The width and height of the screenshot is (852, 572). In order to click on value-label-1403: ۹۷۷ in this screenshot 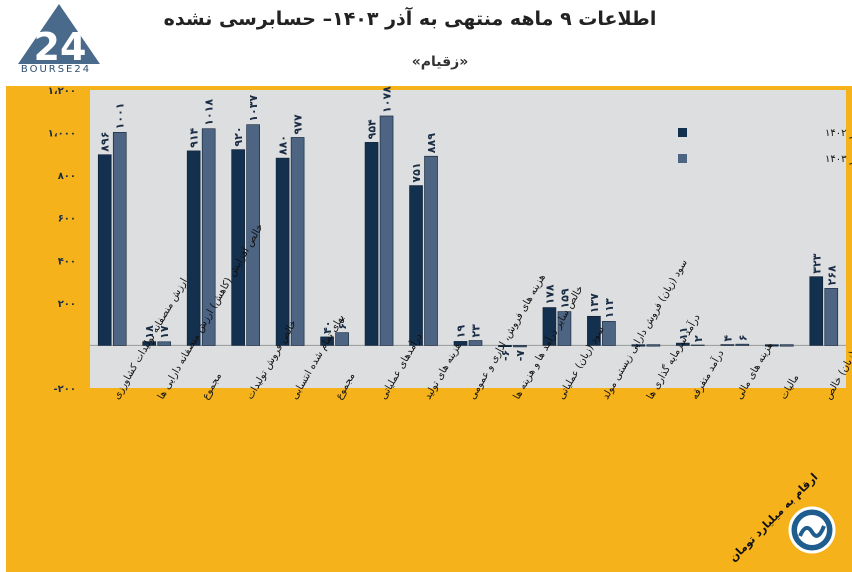, I will do `click(298, 124)`.